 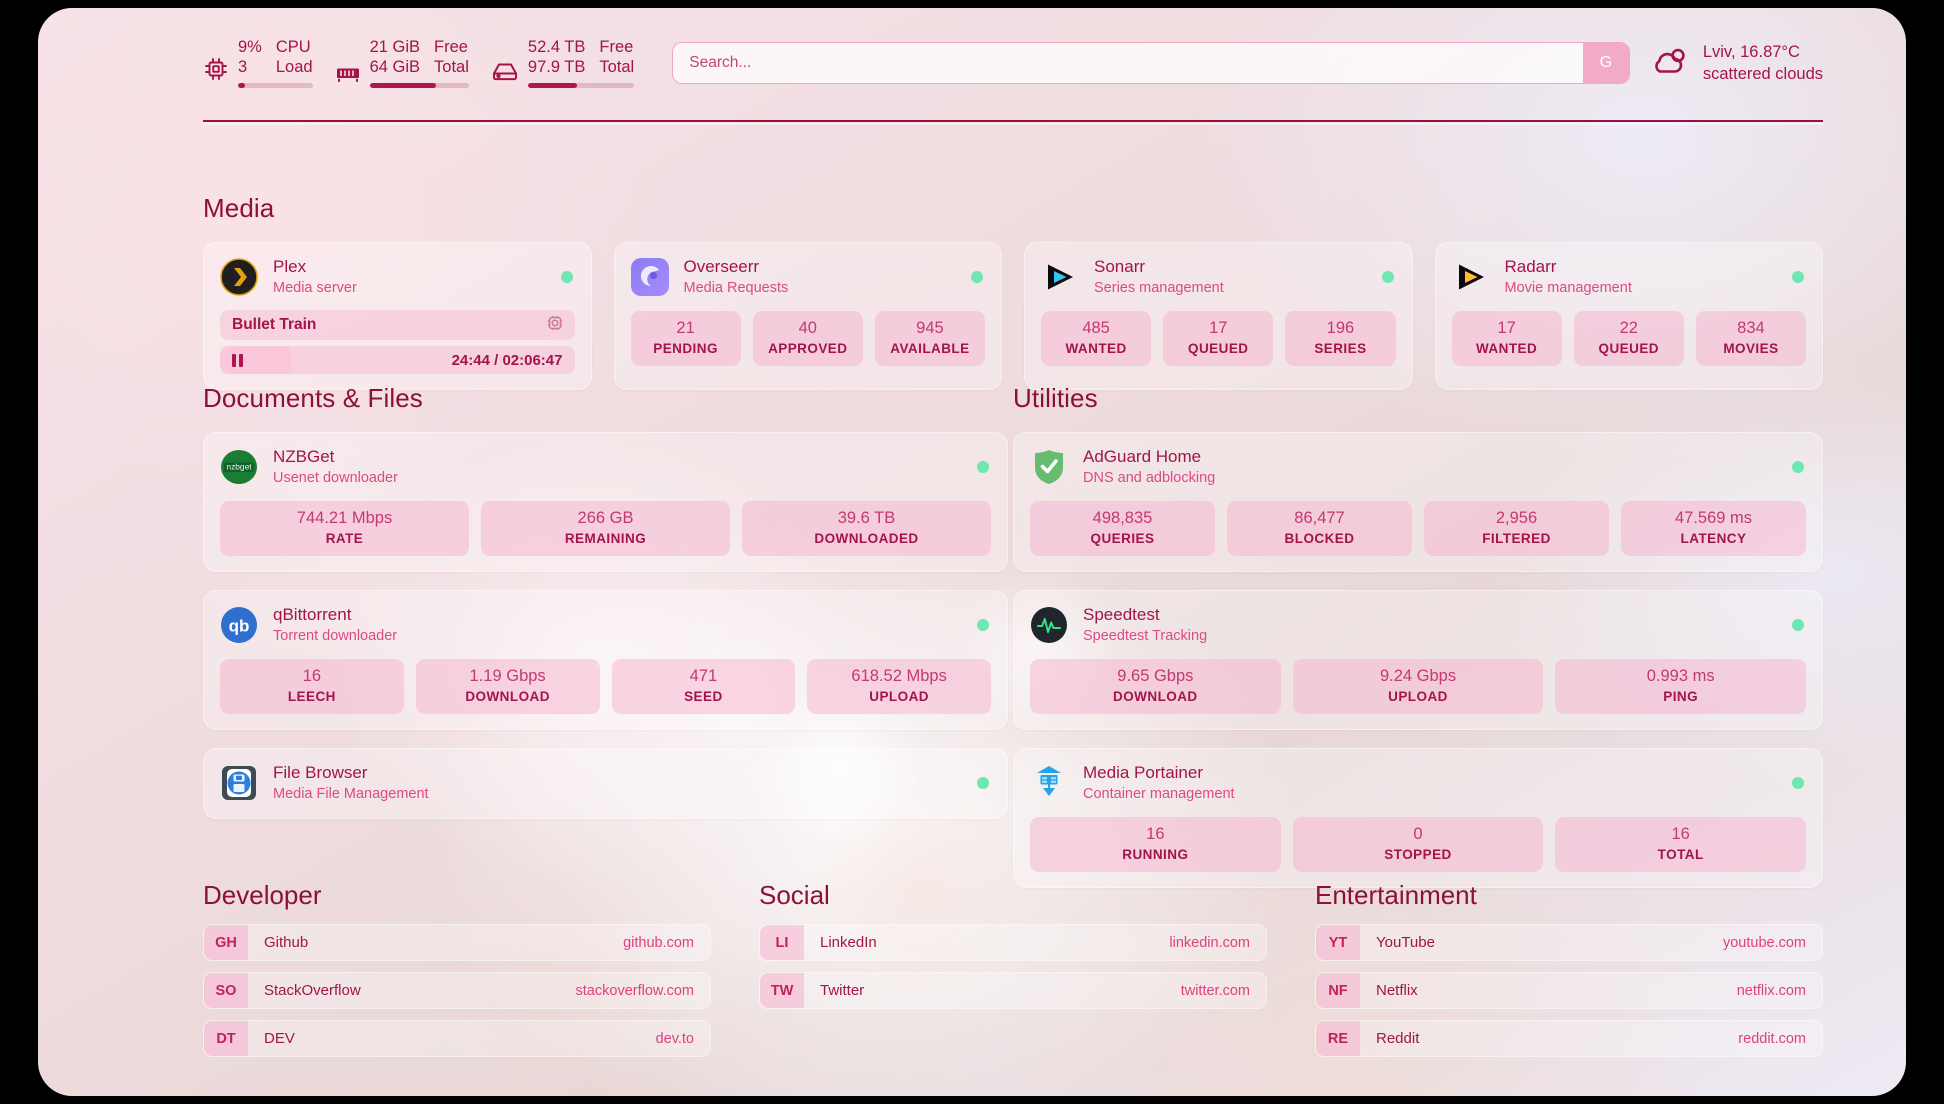 What do you see at coordinates (239, 783) in the screenshot?
I see `filebrowser-logo` at bounding box center [239, 783].